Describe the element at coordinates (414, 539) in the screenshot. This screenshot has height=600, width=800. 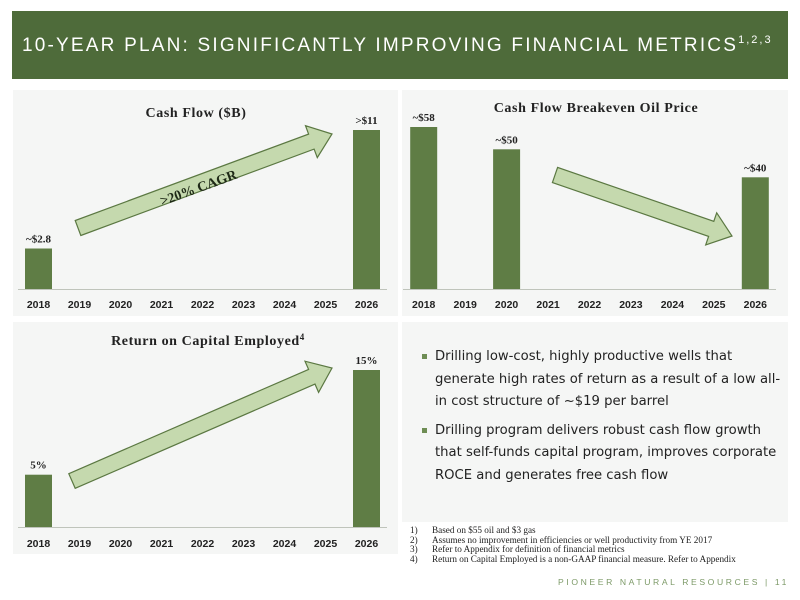
I see `footnote-number: 2)` at that location.